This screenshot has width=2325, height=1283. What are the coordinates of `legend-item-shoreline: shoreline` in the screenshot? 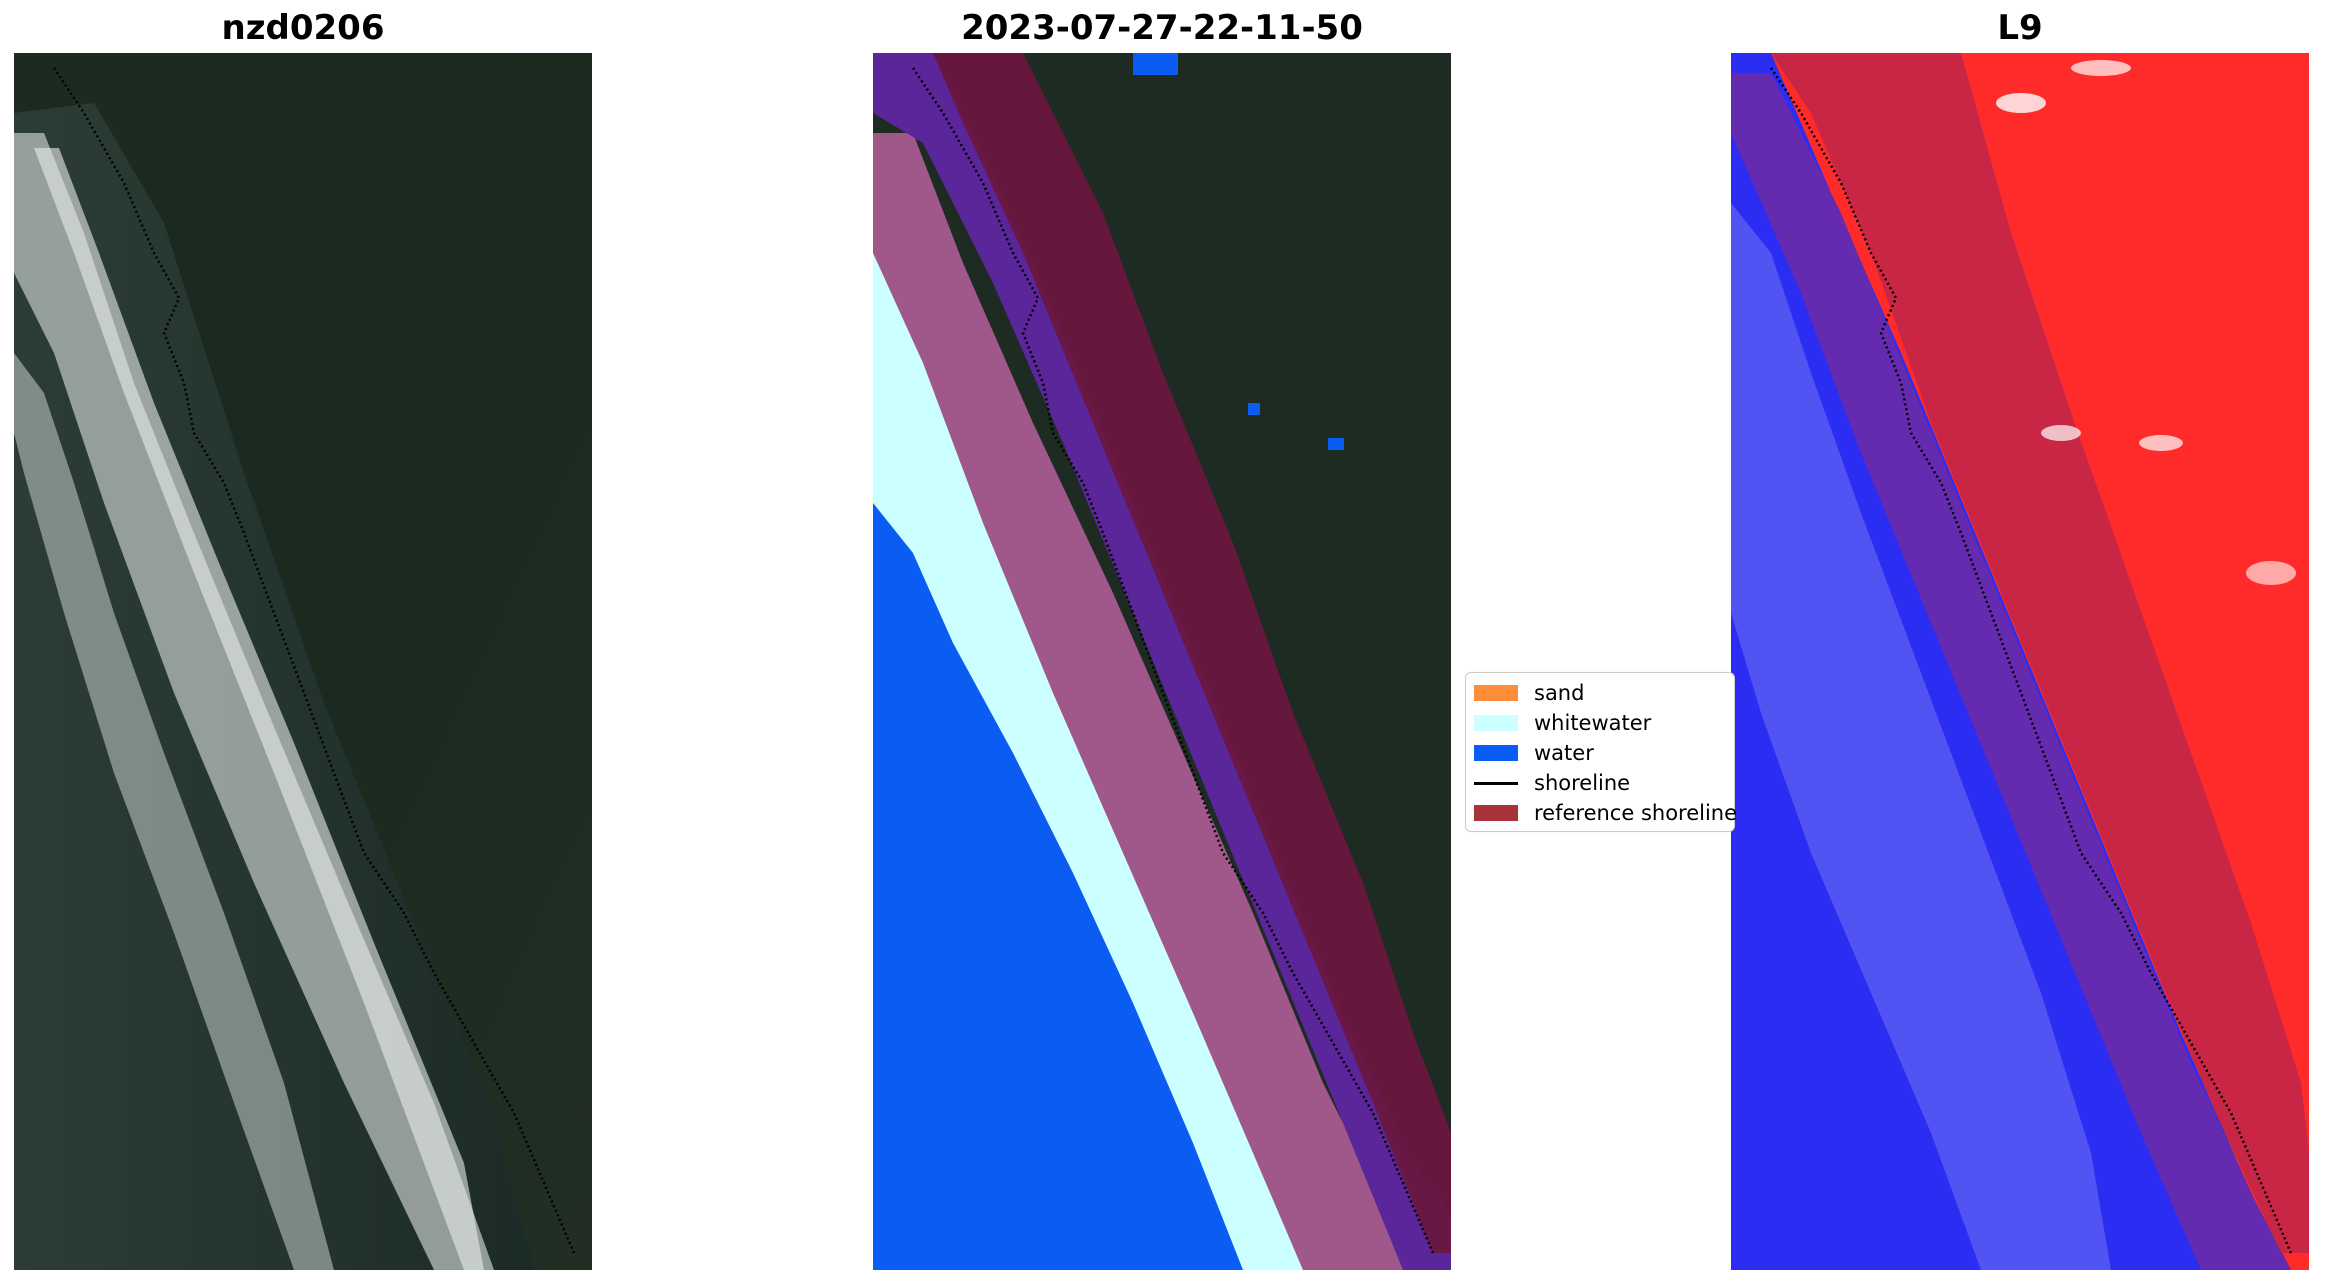 It's located at (1552, 783).